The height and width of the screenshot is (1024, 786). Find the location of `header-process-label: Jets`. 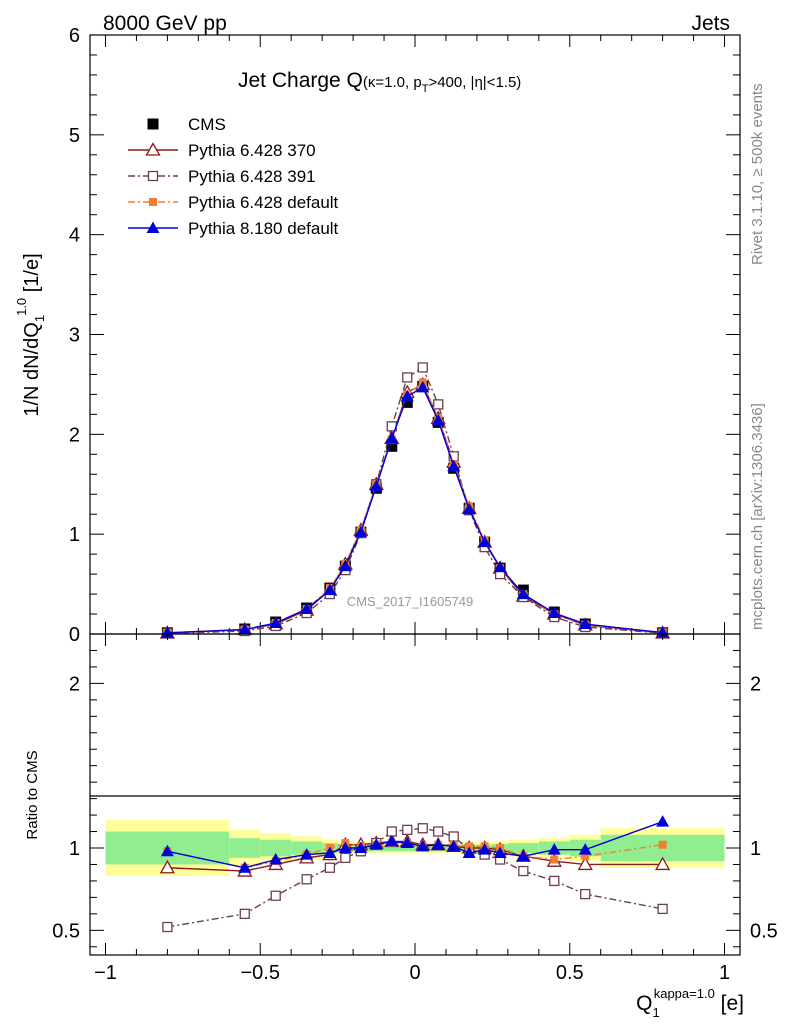

header-process-label: Jets is located at coordinates (710, 23).